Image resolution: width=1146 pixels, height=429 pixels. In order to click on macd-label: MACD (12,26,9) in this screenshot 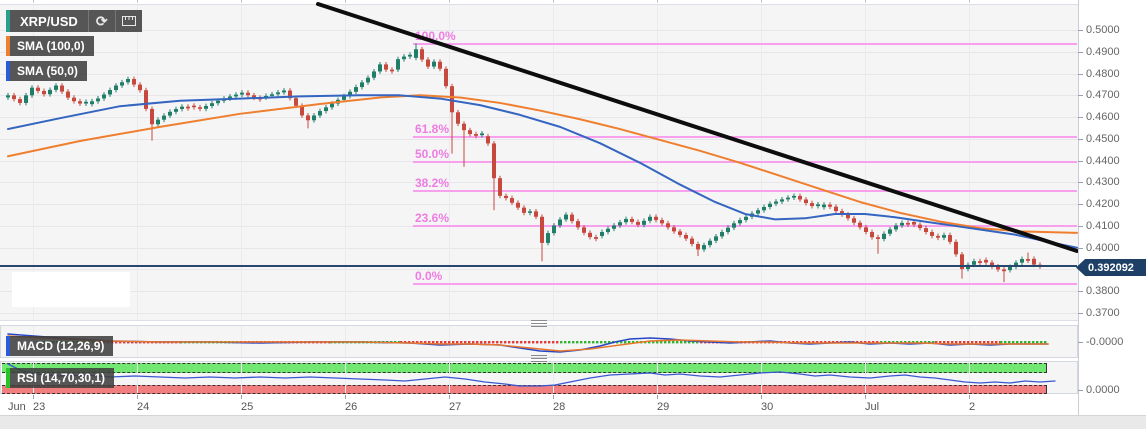, I will do `click(61, 346)`.